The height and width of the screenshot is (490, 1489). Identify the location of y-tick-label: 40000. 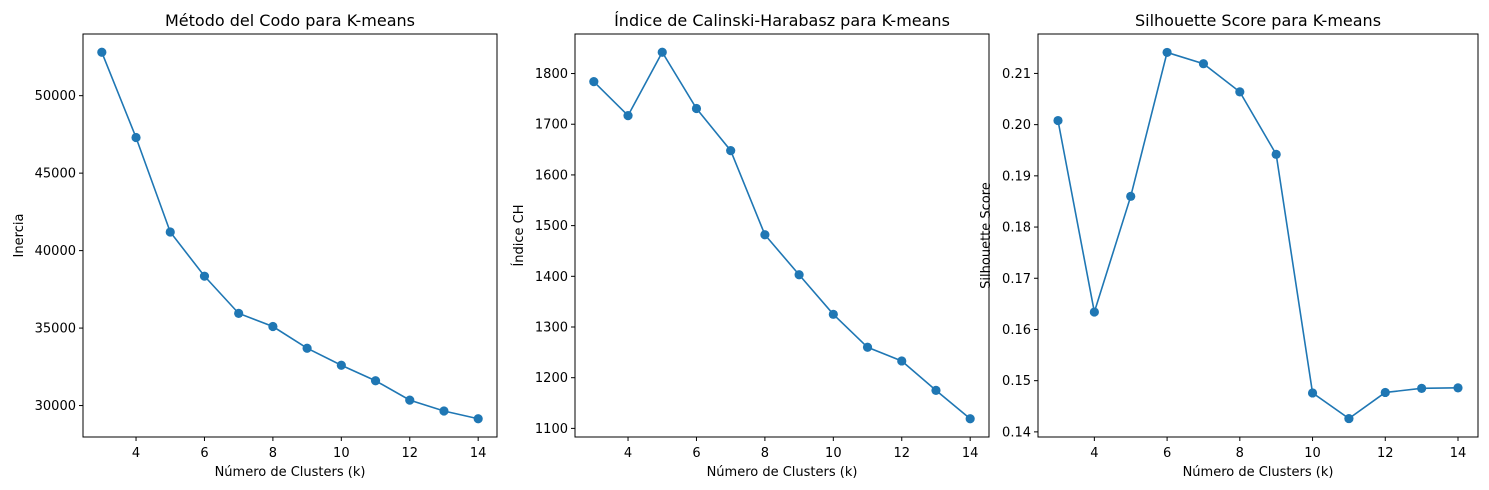
(55, 251).